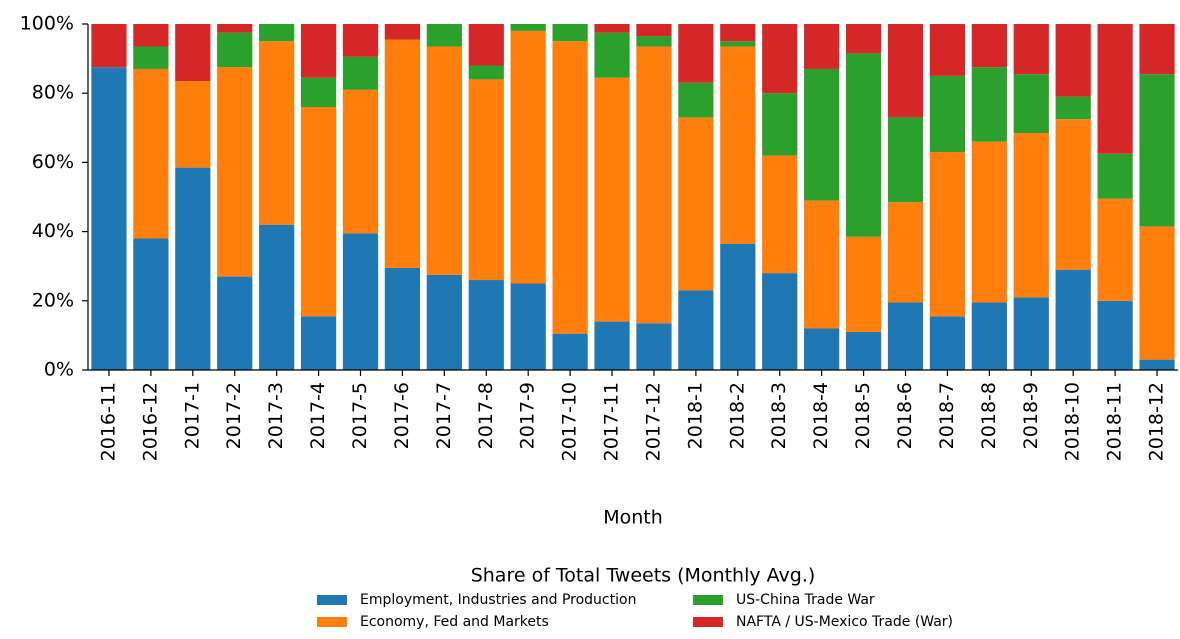  Describe the element at coordinates (234, 415) in the screenshot. I see `x-tick-label: 2017-2` at that location.